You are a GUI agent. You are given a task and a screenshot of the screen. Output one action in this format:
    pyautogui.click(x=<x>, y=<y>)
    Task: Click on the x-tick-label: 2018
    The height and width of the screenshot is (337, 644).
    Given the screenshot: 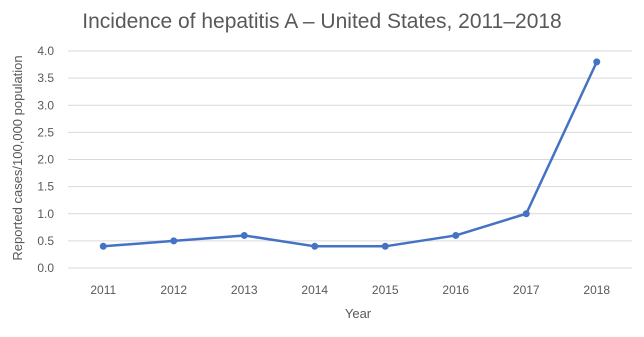 What is the action you would take?
    pyautogui.click(x=596, y=290)
    